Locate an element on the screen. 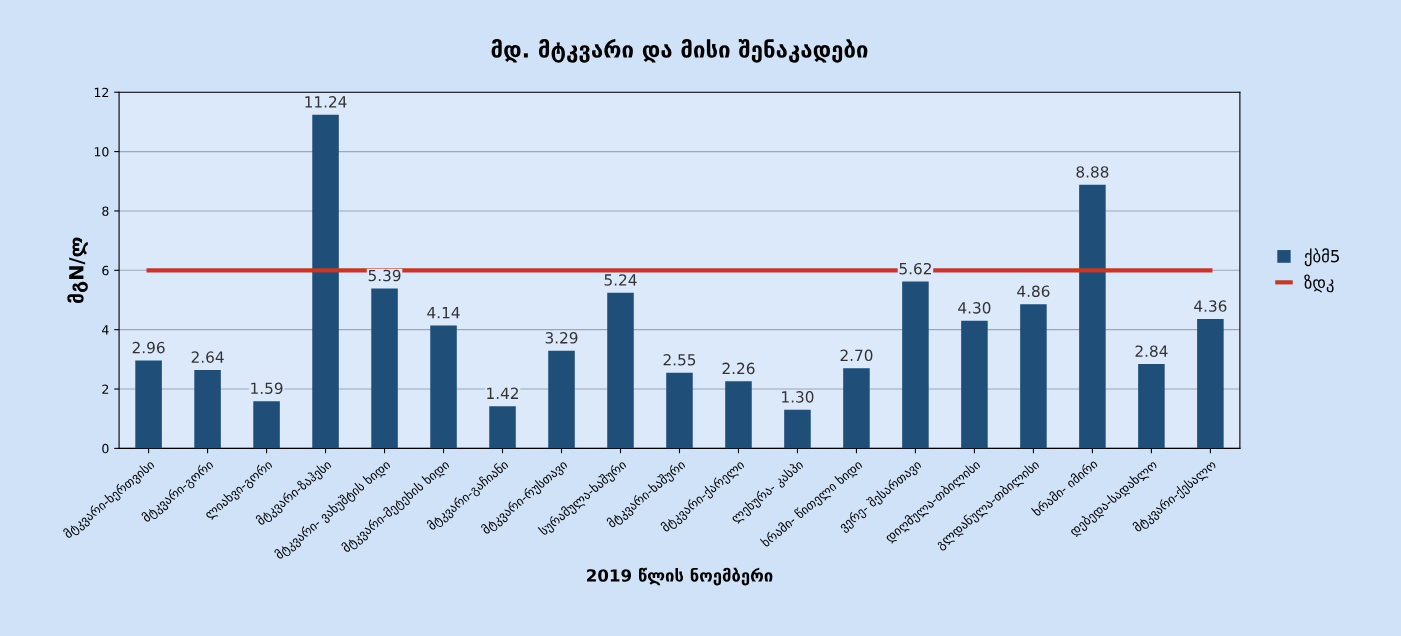  data-label: 2.70 is located at coordinates (856, 355).